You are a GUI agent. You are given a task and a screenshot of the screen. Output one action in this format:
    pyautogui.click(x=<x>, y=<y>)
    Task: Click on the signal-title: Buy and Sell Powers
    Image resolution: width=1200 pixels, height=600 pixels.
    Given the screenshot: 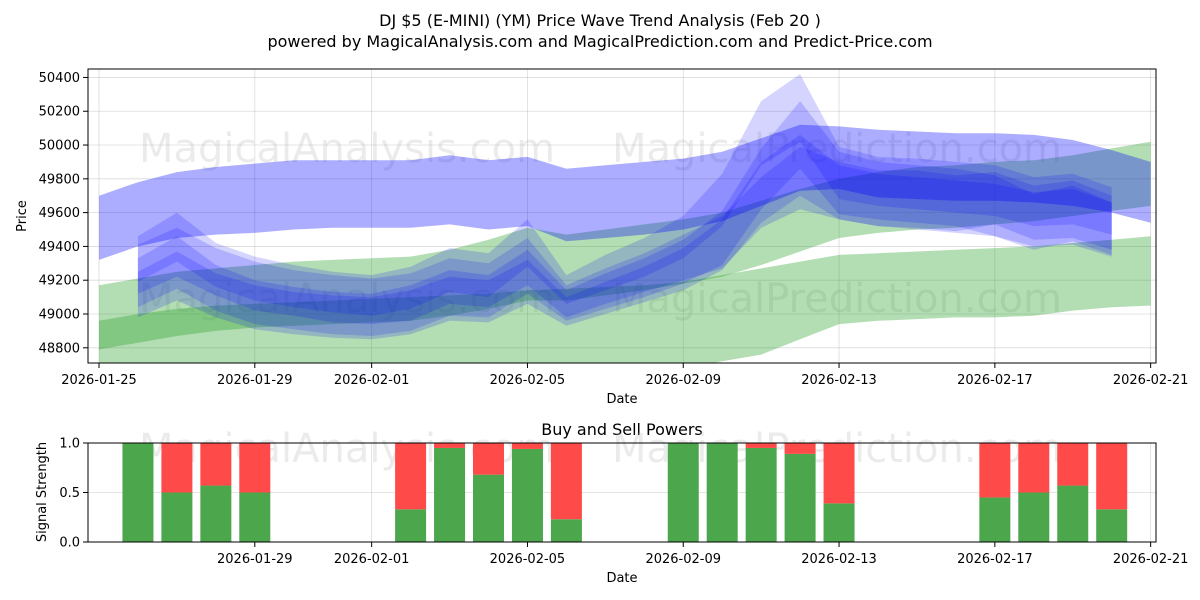 What is the action you would take?
    pyautogui.click(x=622, y=429)
    